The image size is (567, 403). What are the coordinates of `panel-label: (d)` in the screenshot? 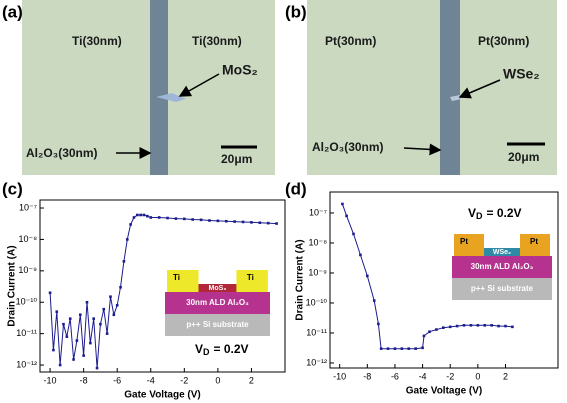 It's located at (296, 188).